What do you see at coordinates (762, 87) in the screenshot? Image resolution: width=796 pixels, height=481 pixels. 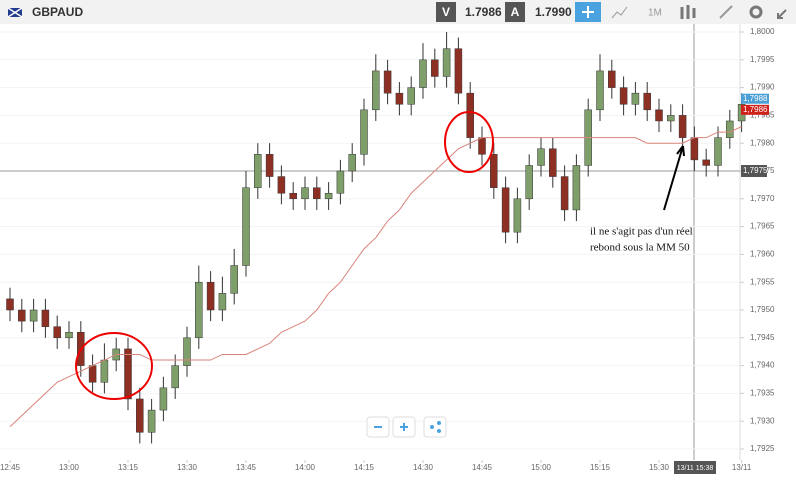 I see `y-tick-label: 1,7990` at bounding box center [762, 87].